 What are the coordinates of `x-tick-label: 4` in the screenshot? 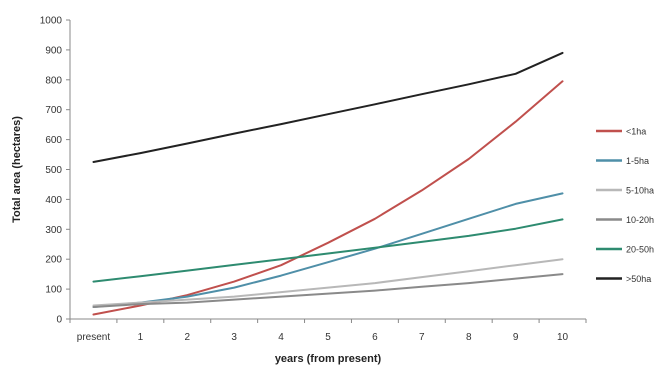 It's located at (281, 337).